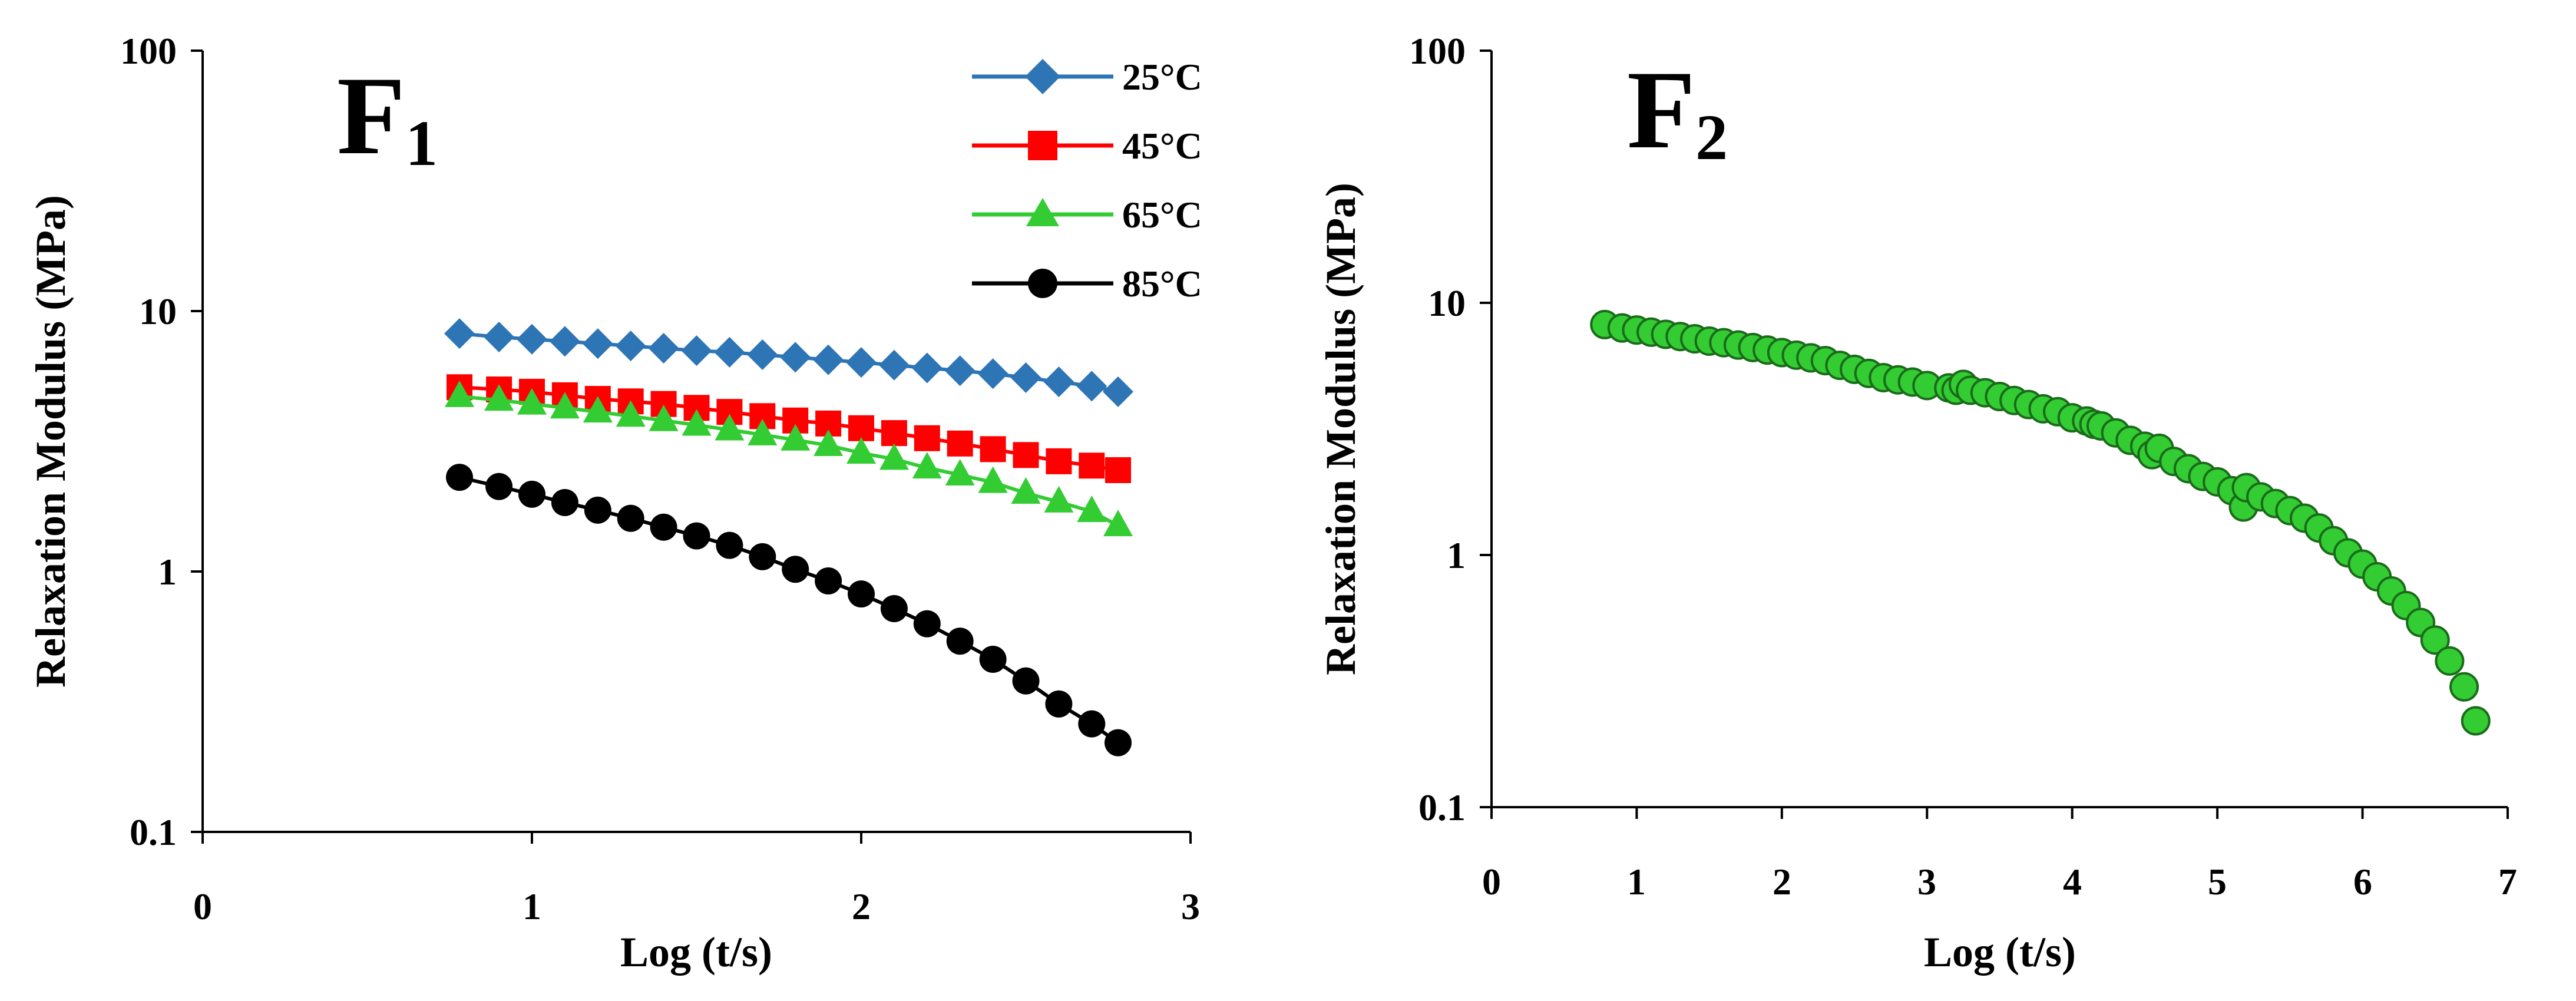  Describe the element at coordinates (861, 906) in the screenshot. I see `f1-x-tick-label: 2` at that location.